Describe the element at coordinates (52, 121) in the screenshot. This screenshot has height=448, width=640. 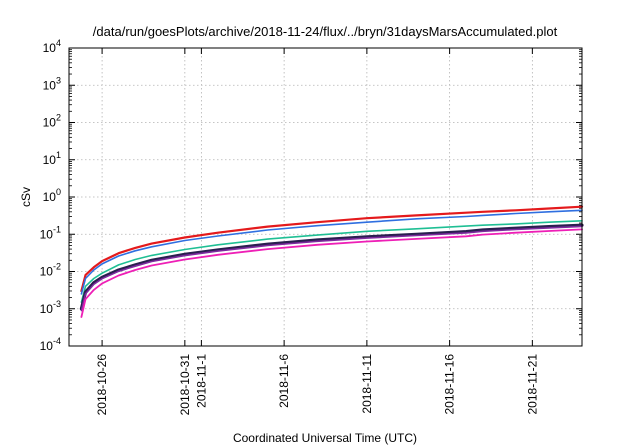
I see `y-tick-label: 10²` at that location.